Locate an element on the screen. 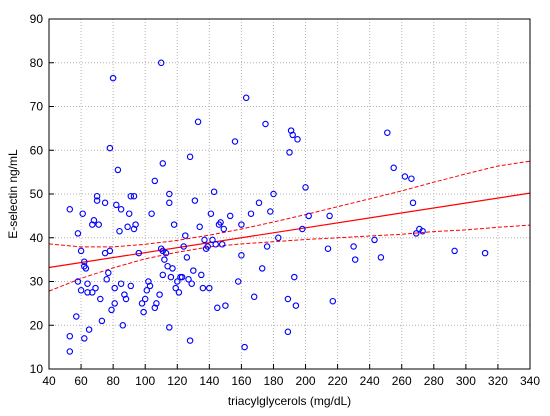 This screenshot has height=416, width=550. x-tick-label: 120 is located at coordinates (177, 381).